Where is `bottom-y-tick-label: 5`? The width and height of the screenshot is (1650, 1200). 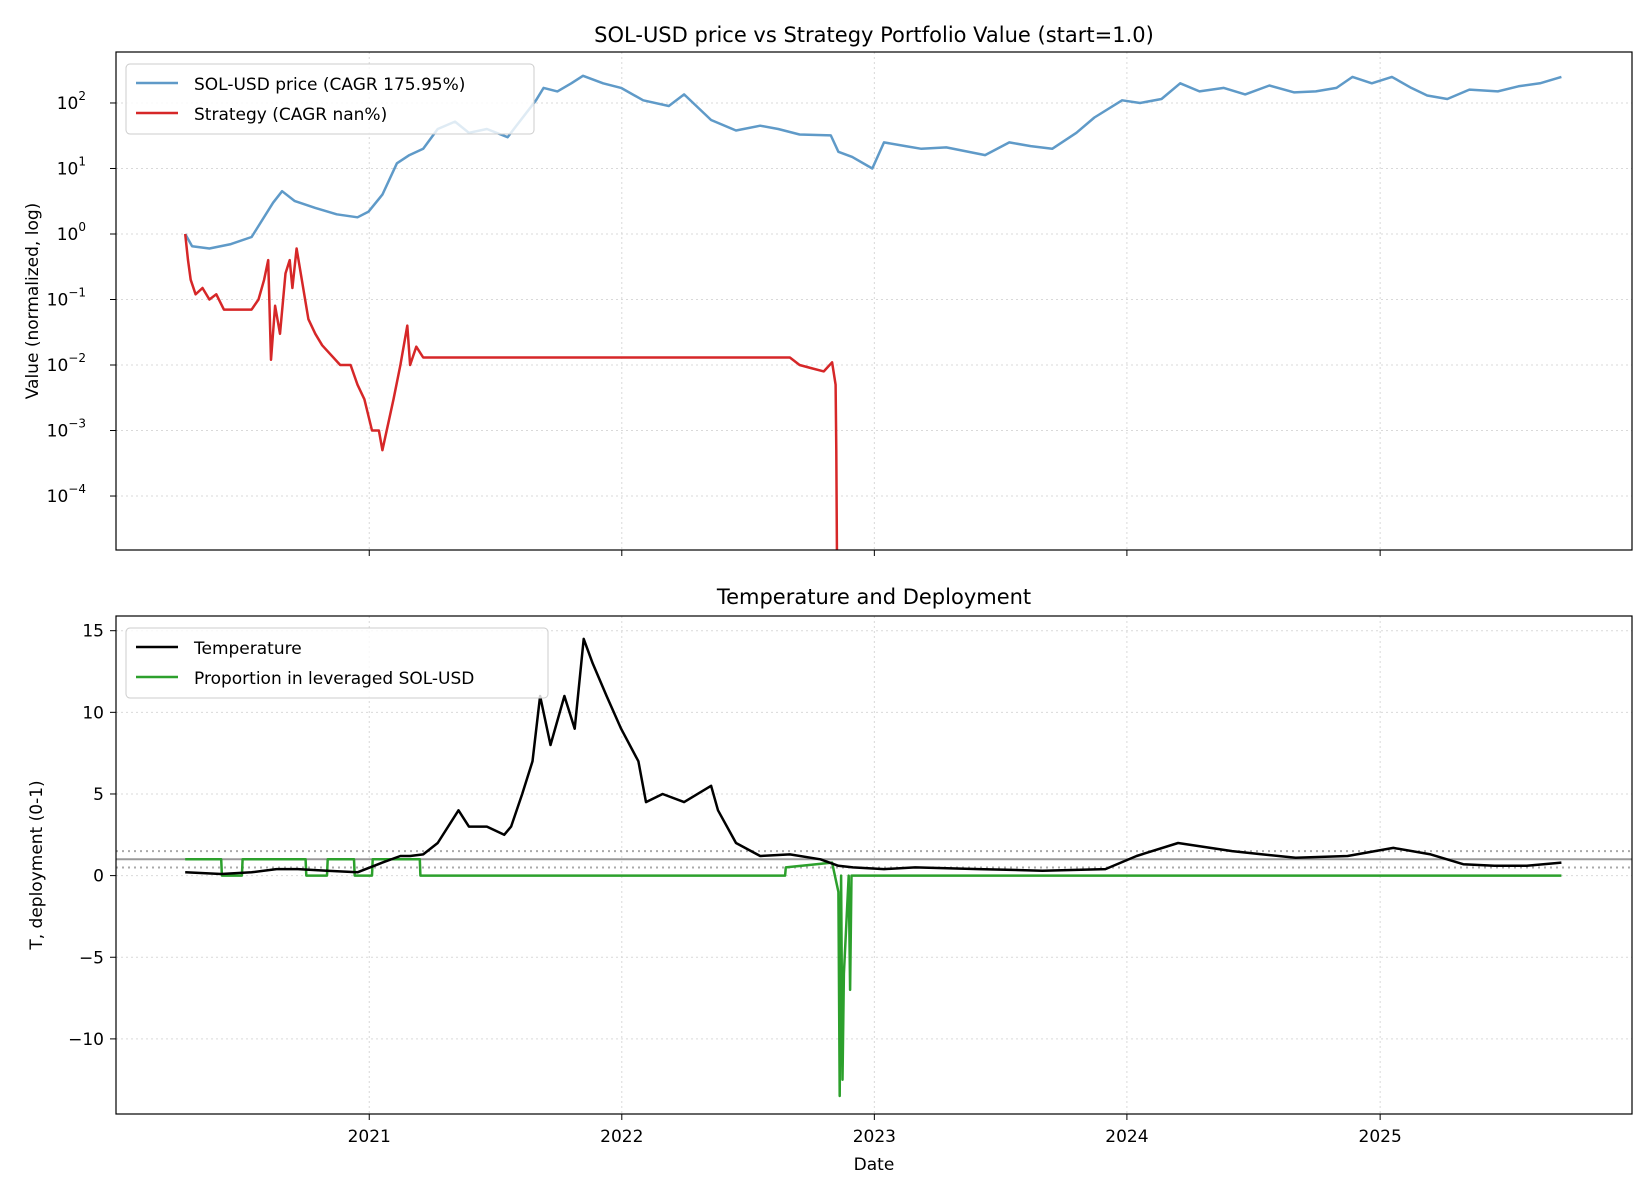 bottom-y-tick-label: 5 is located at coordinates (98, 795).